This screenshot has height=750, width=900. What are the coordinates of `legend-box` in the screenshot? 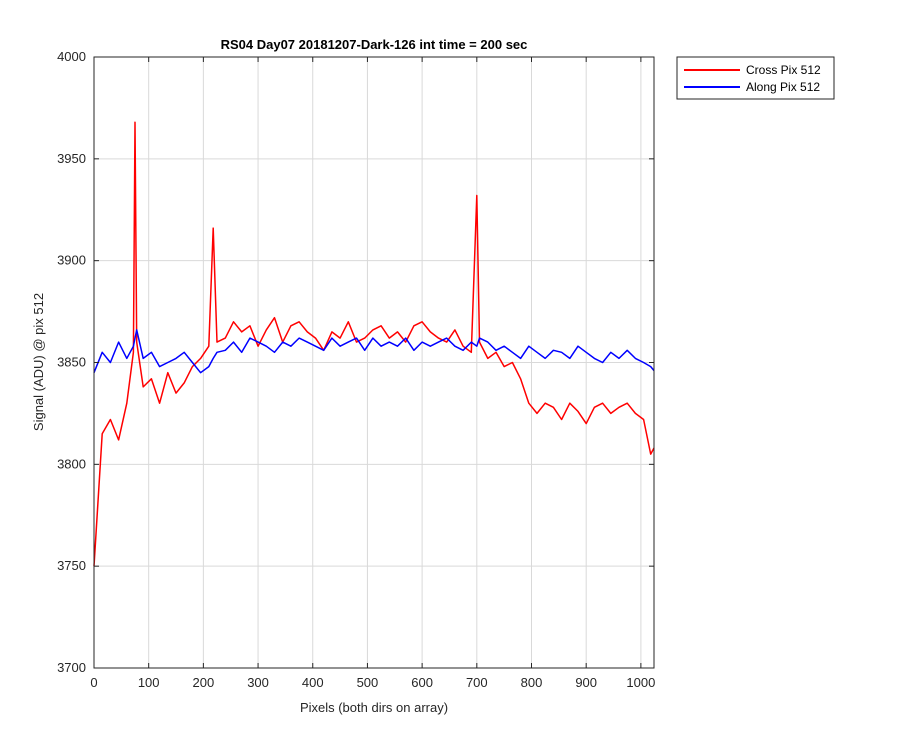 It's located at (755, 78).